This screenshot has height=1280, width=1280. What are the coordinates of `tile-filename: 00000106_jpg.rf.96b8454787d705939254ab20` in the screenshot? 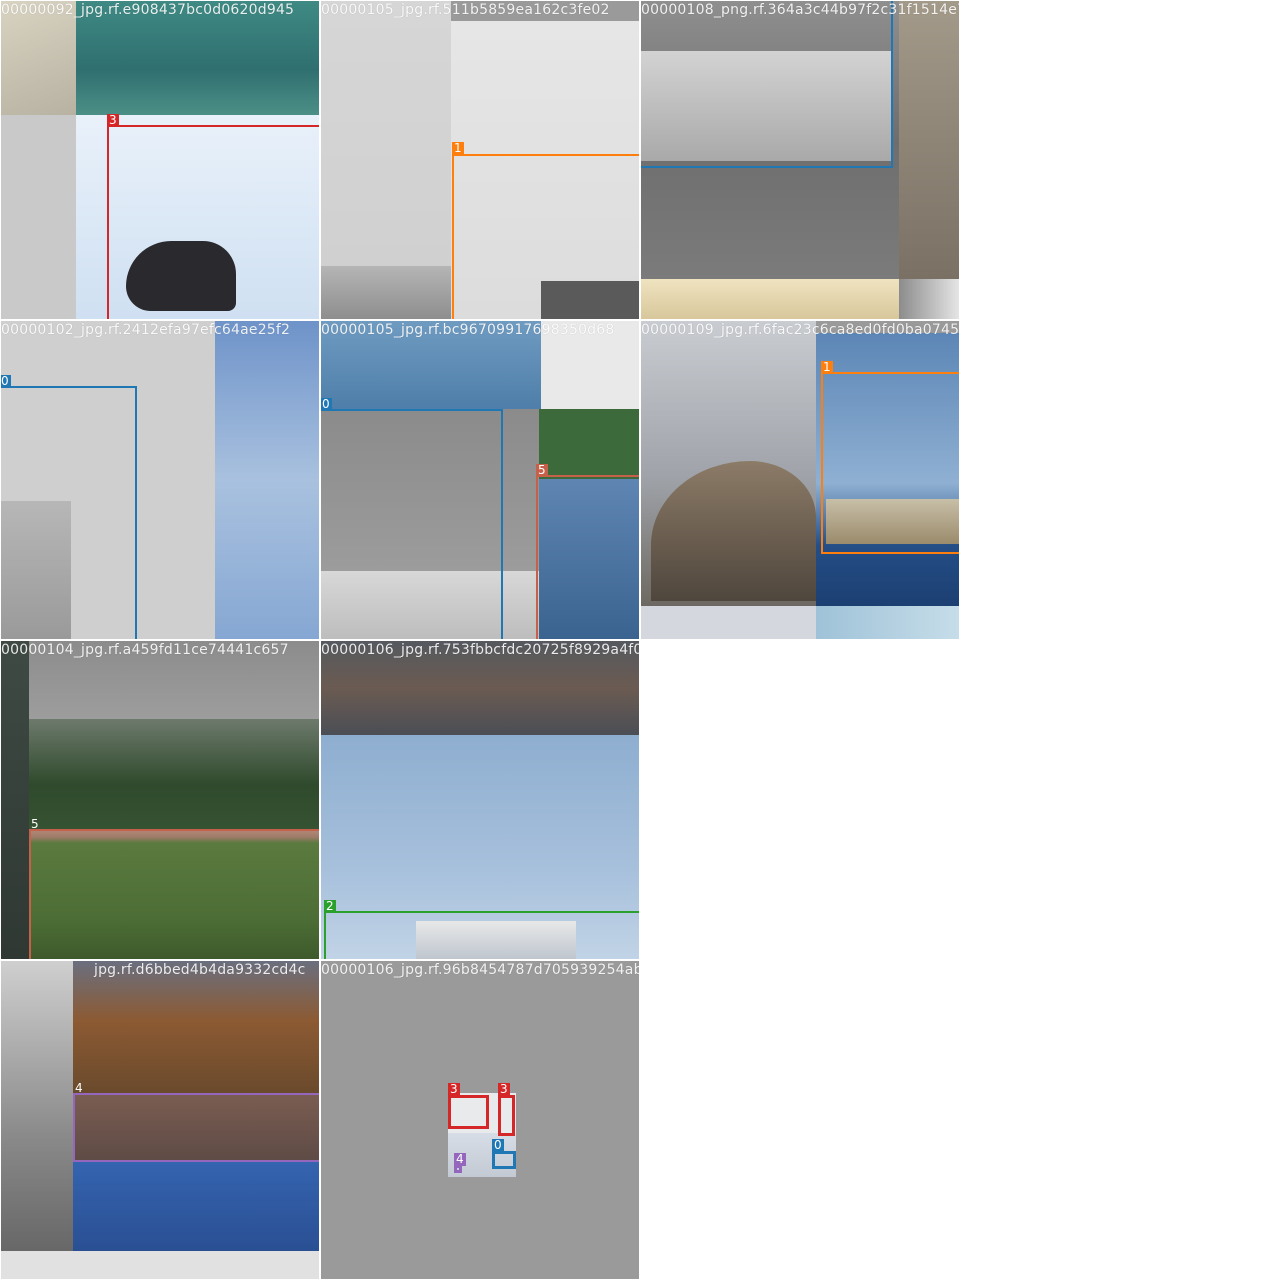 It's located at (480, 970).